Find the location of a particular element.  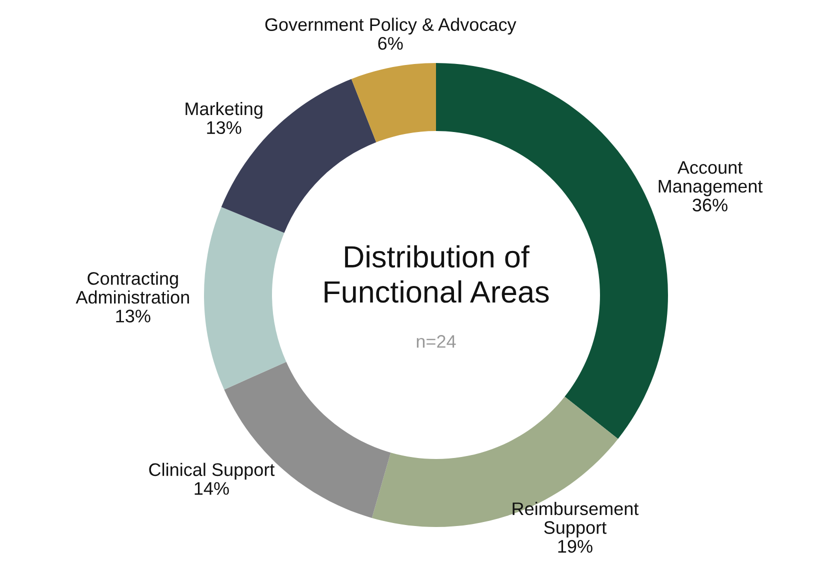

data-label: 14% is located at coordinates (211, 488).